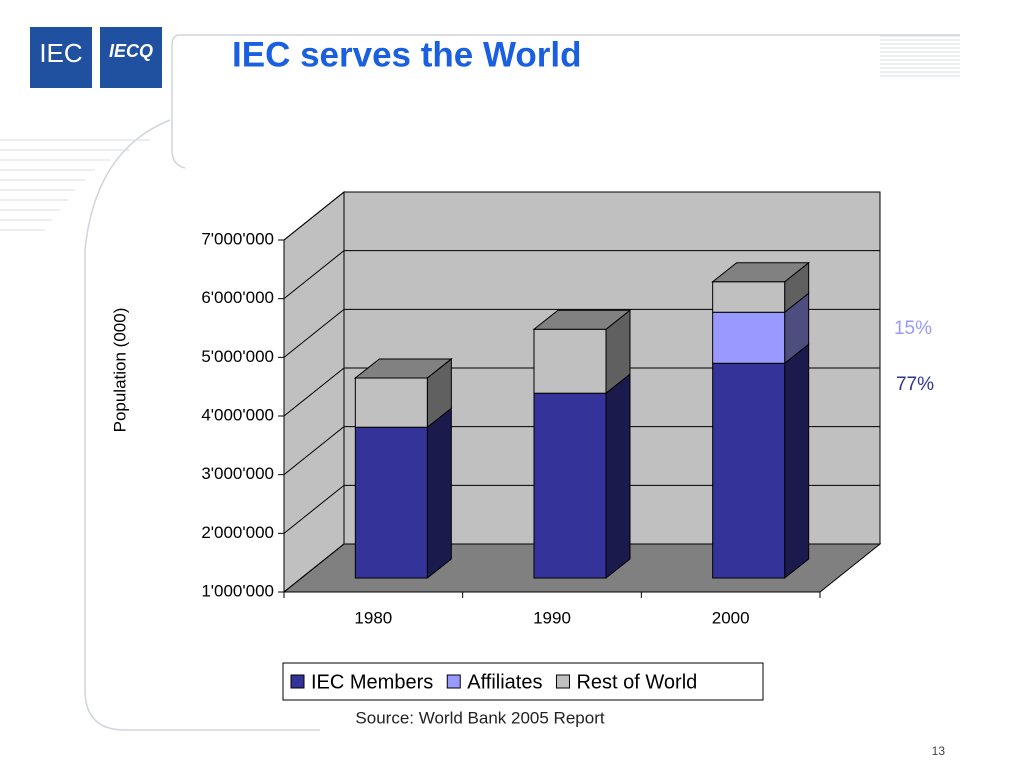 This screenshot has height=767, width=1024. I want to click on y-tick-label: 2'000'000, so click(237, 532).